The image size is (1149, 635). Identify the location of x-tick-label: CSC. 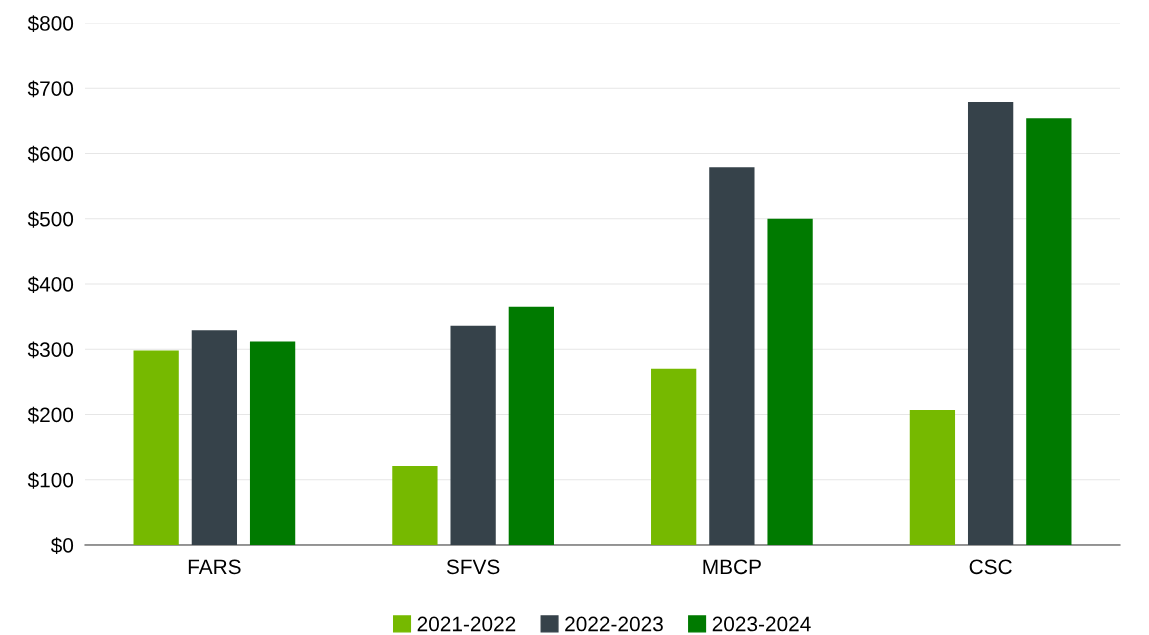
(990, 567).